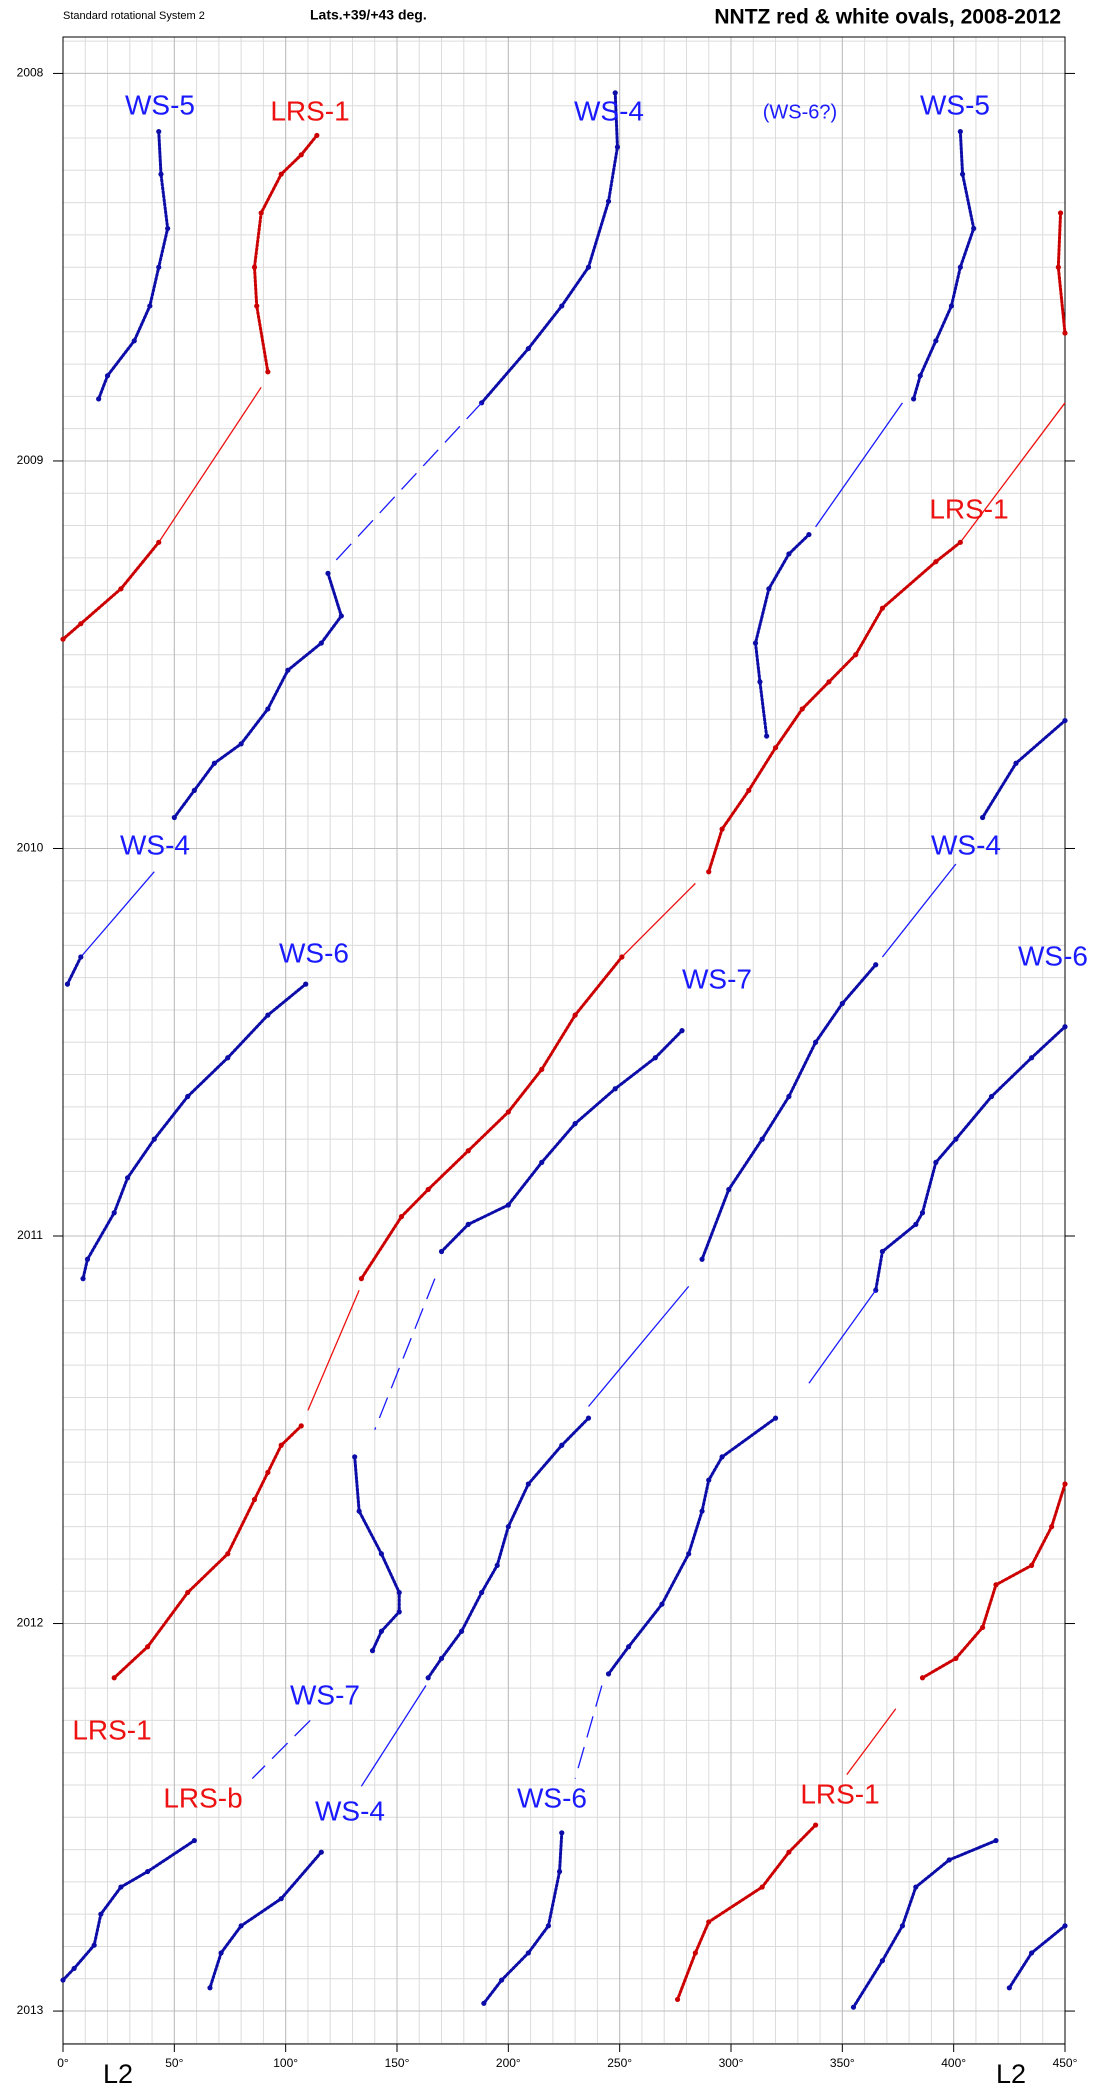 The image size is (1097, 2091). What do you see at coordinates (508, 2063) in the screenshot?
I see `x-tick-label: 200°` at bounding box center [508, 2063].